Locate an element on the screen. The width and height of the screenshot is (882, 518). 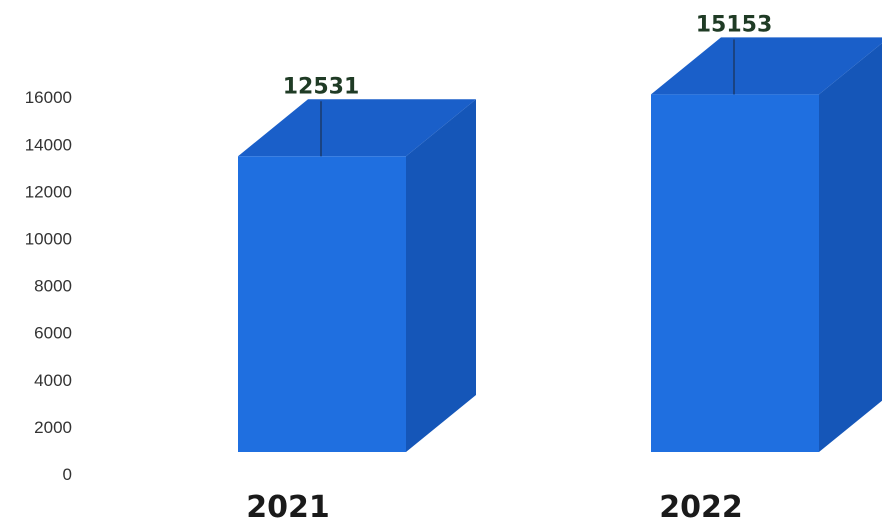
y-tick-label: 6000 is located at coordinates (53, 333).